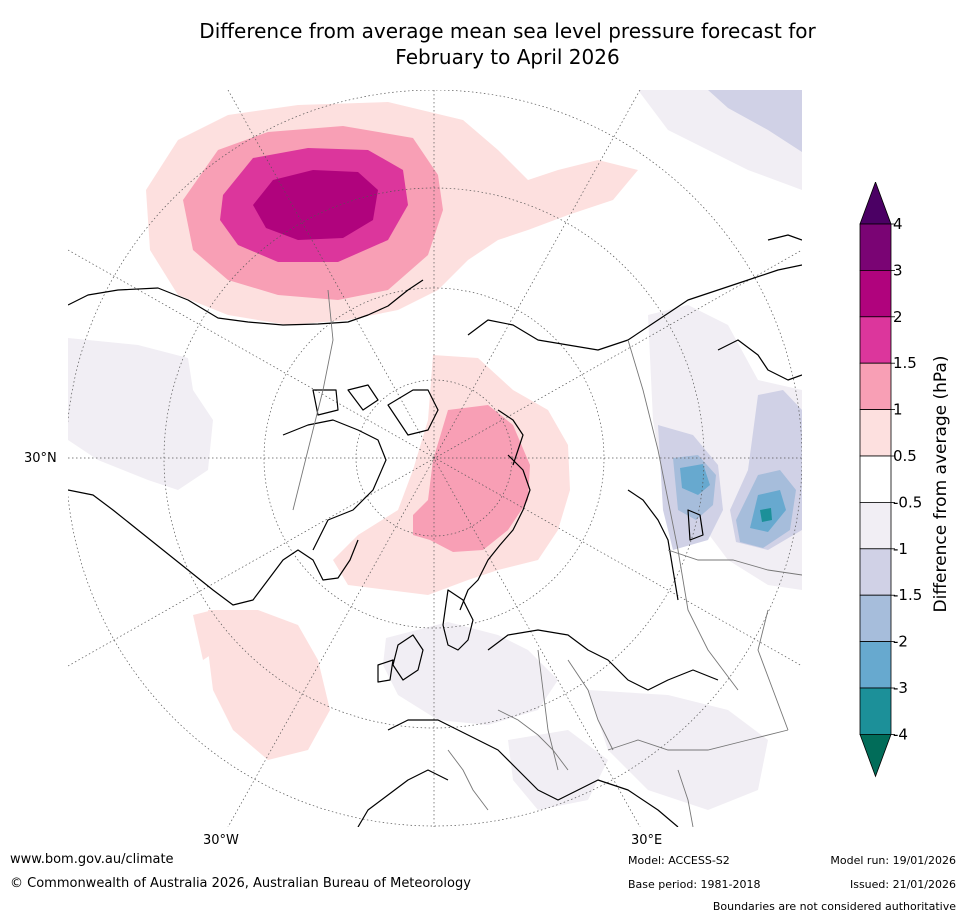  What do you see at coordinates (898, 270) in the screenshot?
I see `colorbar-tick-label: 3` at bounding box center [898, 270].